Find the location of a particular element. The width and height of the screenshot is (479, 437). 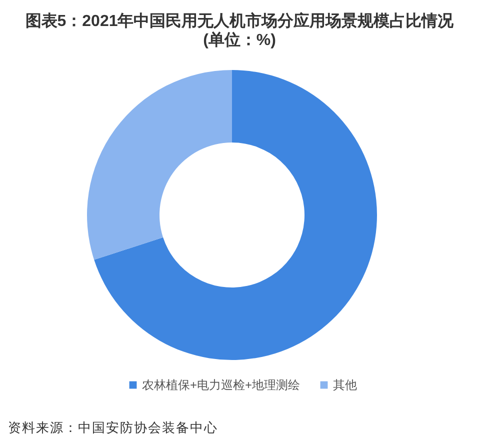

legend-label: 农林植保+电力巡检+地理测绘 is located at coordinates (221, 385).